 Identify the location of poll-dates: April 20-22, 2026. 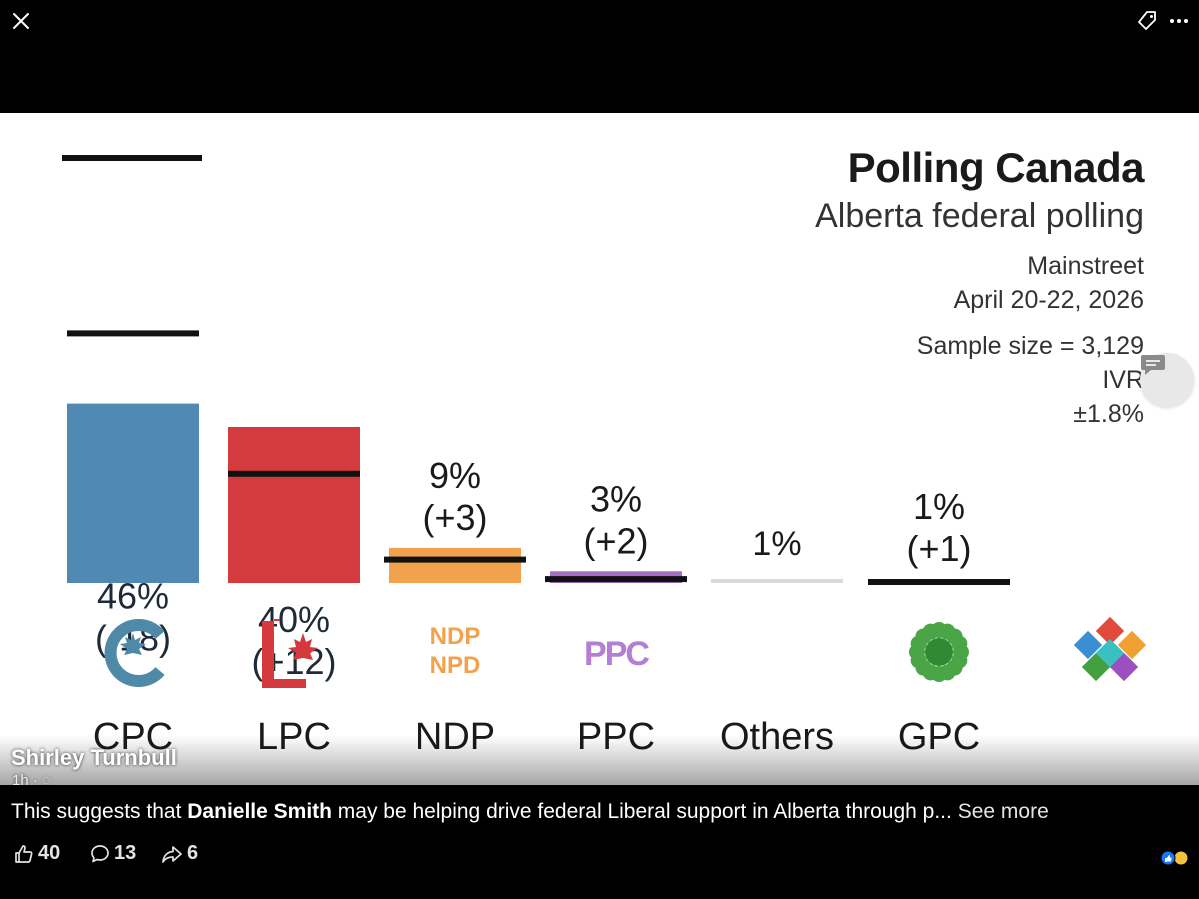
(1048, 300).